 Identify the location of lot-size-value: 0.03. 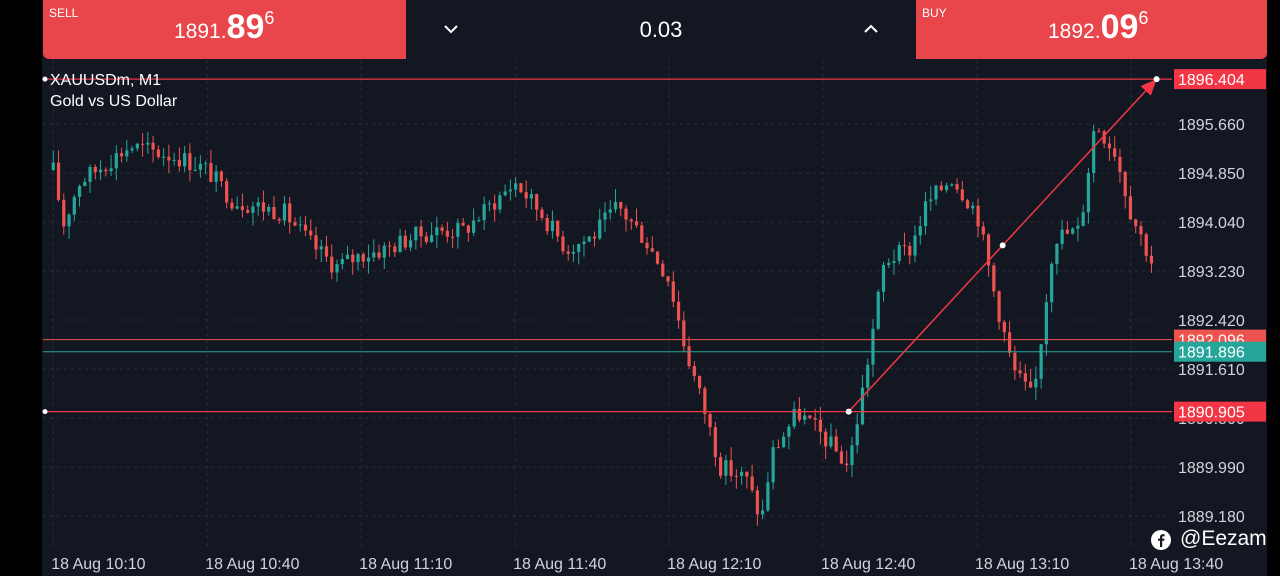
(661, 29).